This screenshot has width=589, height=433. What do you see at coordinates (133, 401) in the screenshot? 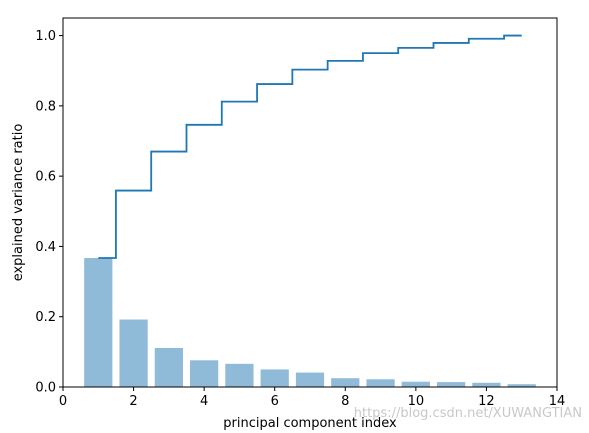
I see `x-tick-label-2: 2` at bounding box center [133, 401].